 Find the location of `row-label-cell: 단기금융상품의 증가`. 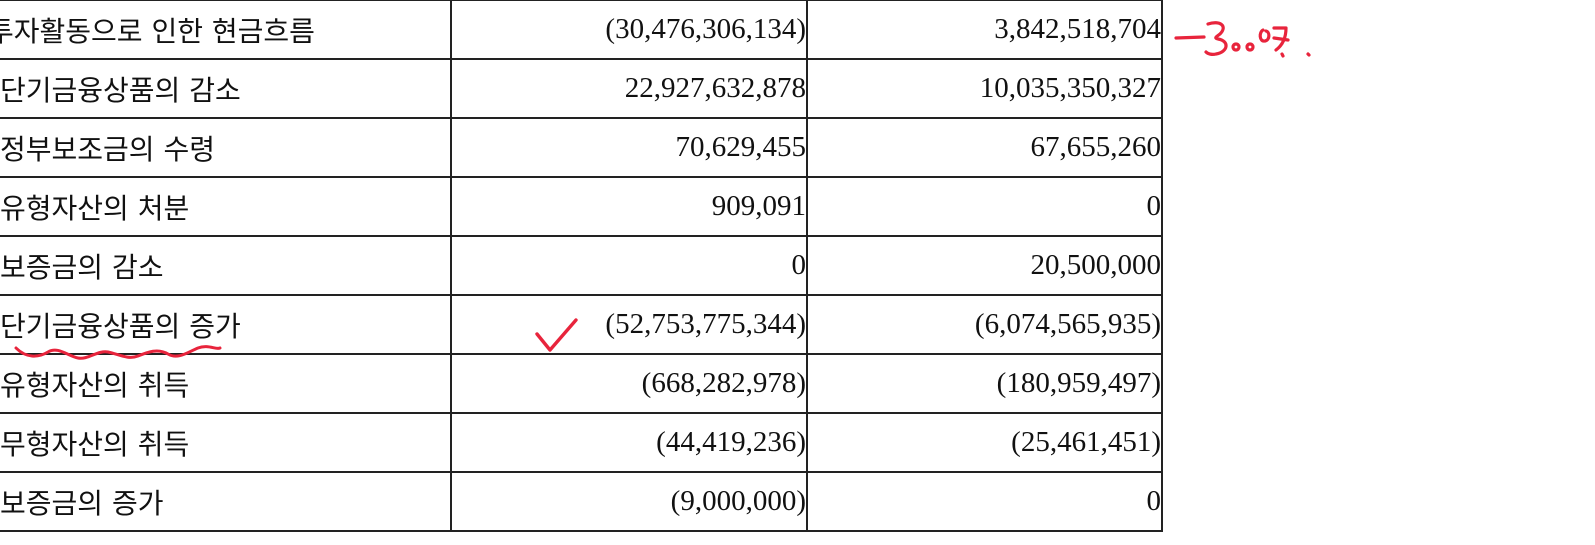

row-label-cell: 단기금융상품의 증가 is located at coordinates (226, 324).